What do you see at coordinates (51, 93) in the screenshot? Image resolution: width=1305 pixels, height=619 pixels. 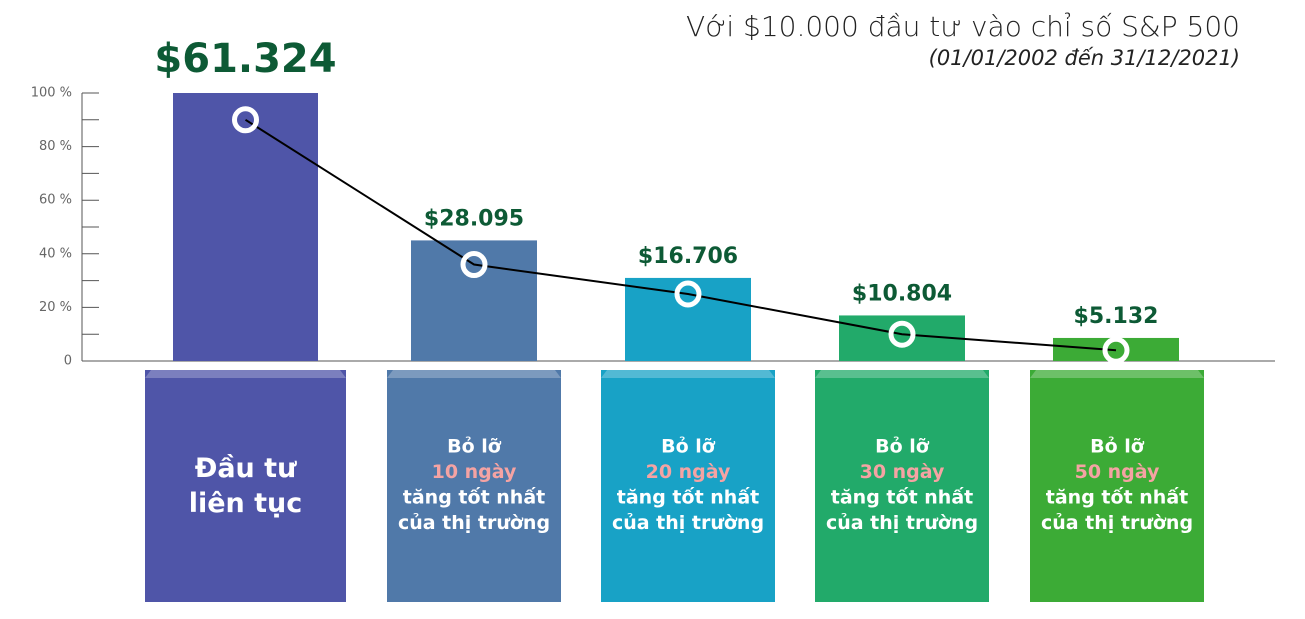 I see `y-tick-label: 100 %` at bounding box center [51, 93].